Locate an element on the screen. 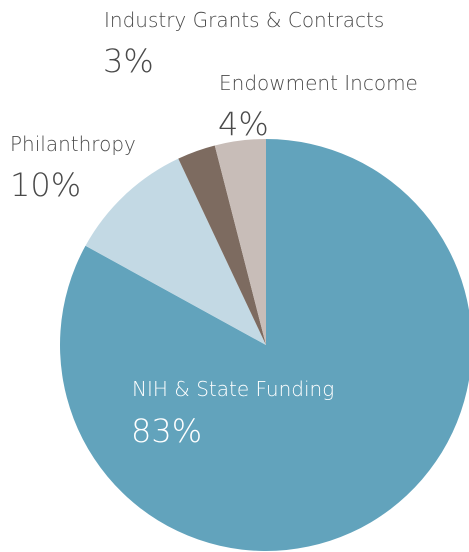 The width and height of the screenshot is (469, 552). label-industry-grants: Industry Grants & Contracts 3% is located at coordinates (243, 44).